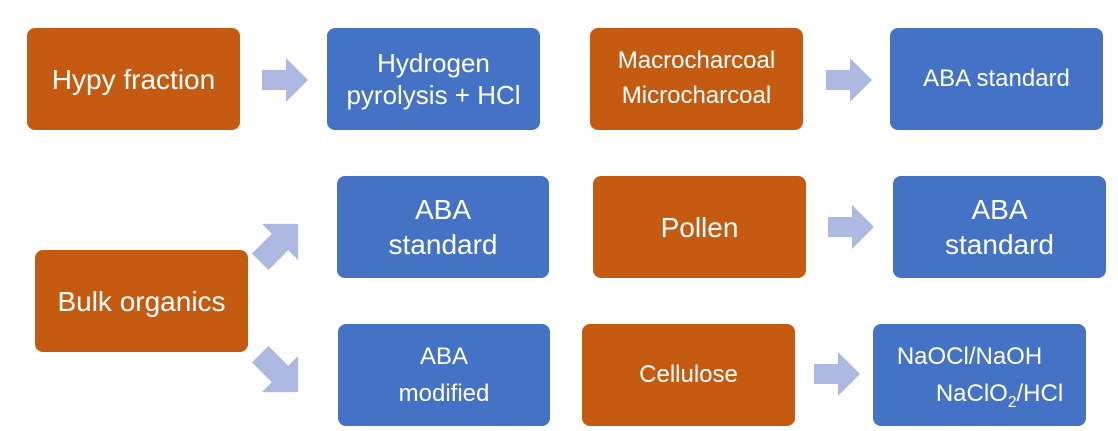  What do you see at coordinates (275, 246) in the screenshot?
I see `up-right-arrow-icon` at bounding box center [275, 246].